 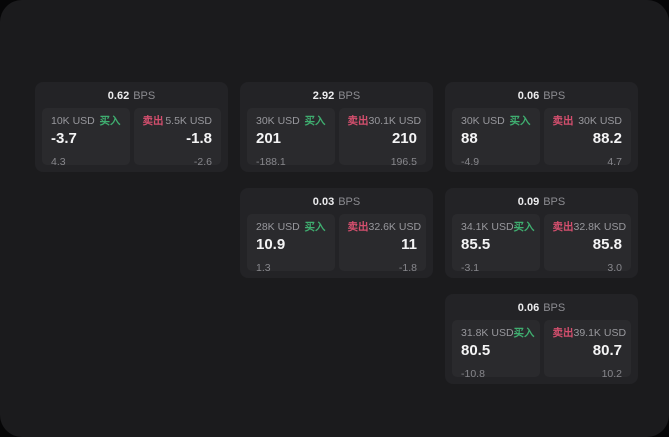 I want to click on sell-tile-header: 卖出 30K USD, so click(x=588, y=121).